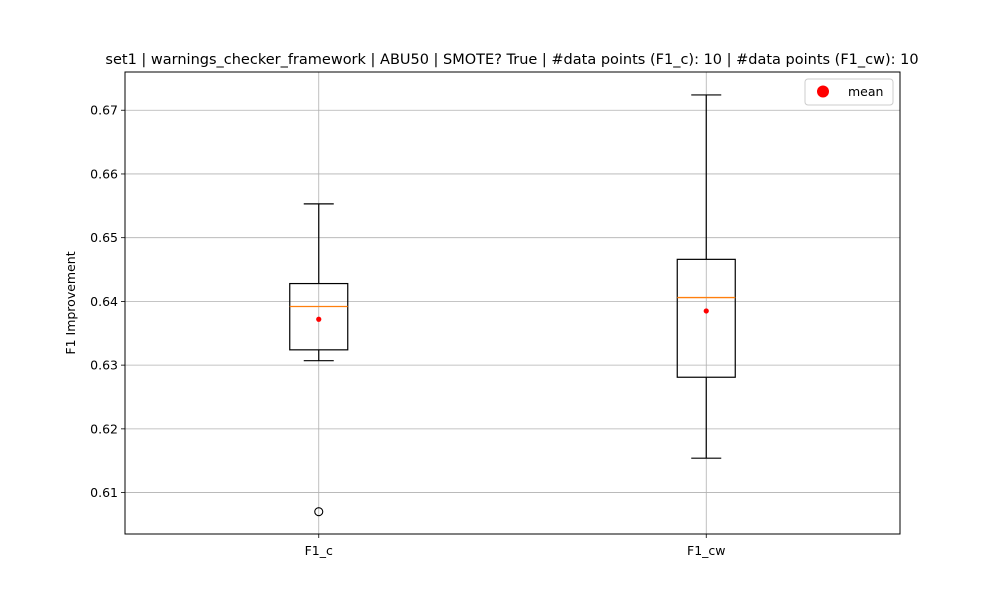  I want to click on y-axis-ticks: 0.61 0.62 0.63 0.64 0.65 0.66 0.67, so click(107, 301).